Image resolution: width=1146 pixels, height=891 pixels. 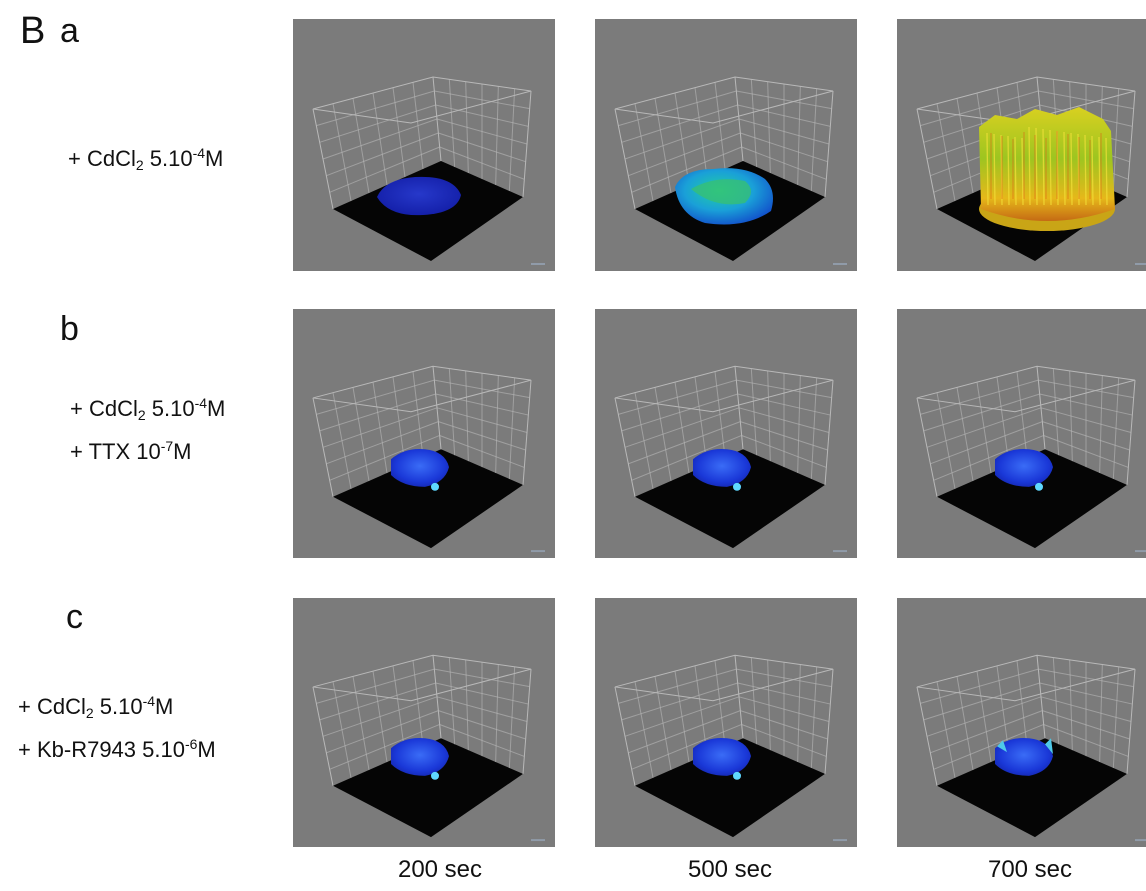 What do you see at coordinates (69, 31) in the screenshot?
I see `row-label-a: a` at bounding box center [69, 31].